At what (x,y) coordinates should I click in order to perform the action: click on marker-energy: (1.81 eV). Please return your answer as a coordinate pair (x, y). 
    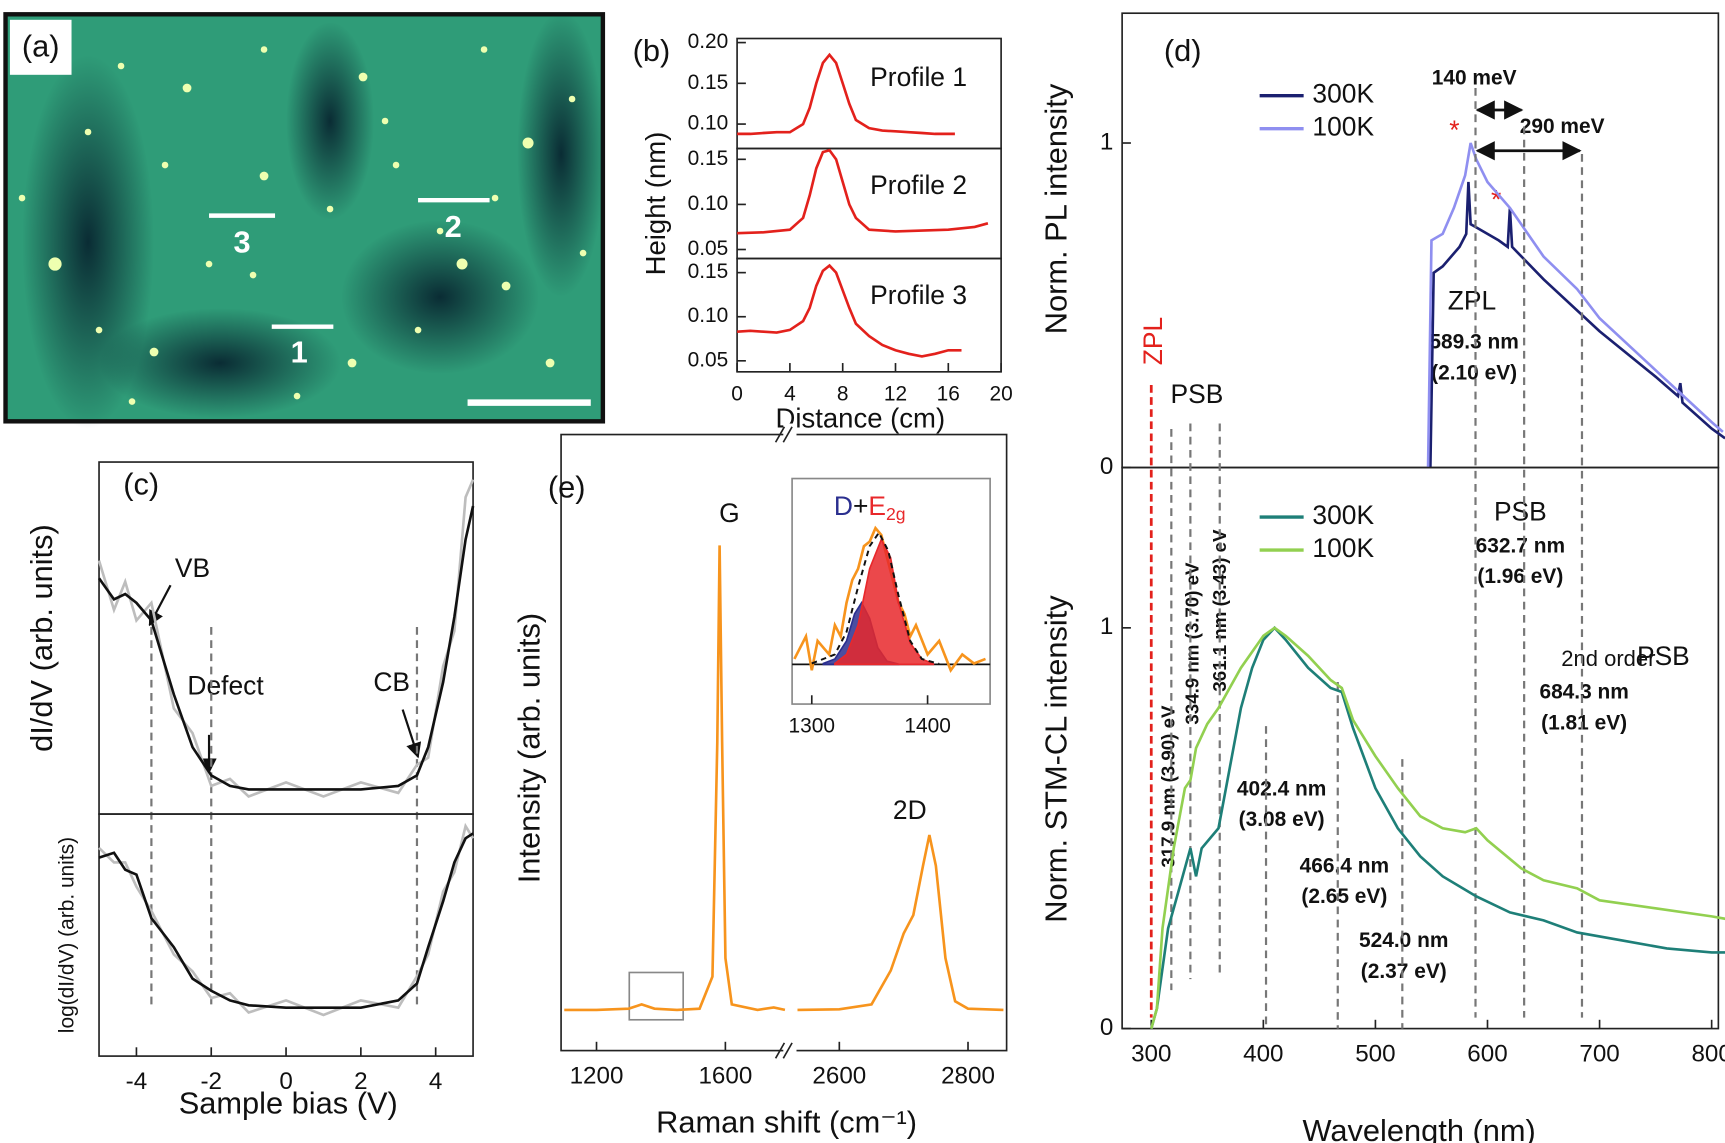
    Looking at the image, I should click on (1584, 722).